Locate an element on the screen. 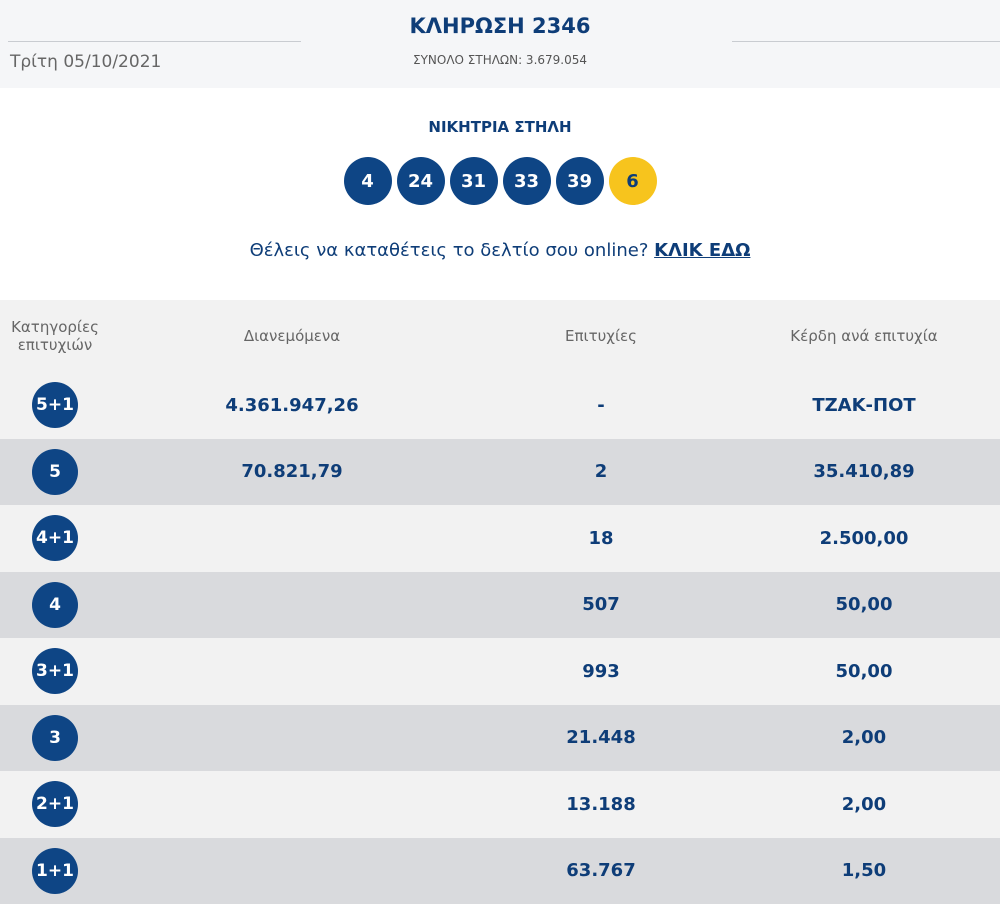  category-cell: 5+1 is located at coordinates (55, 405).